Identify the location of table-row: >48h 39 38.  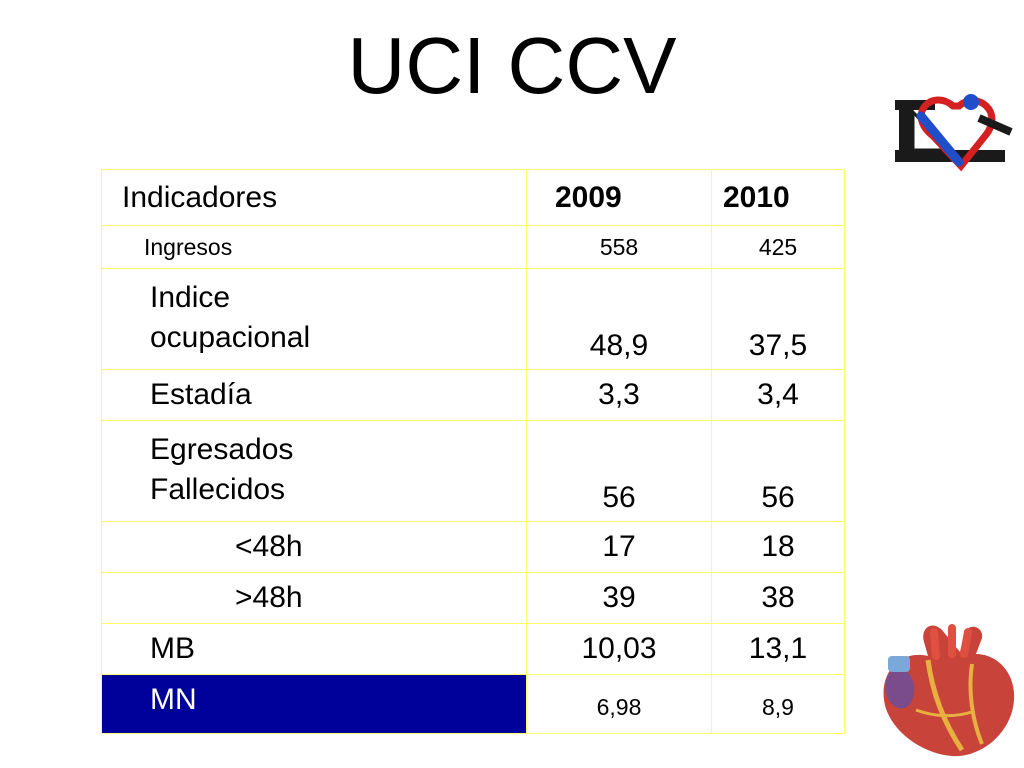
(473, 598).